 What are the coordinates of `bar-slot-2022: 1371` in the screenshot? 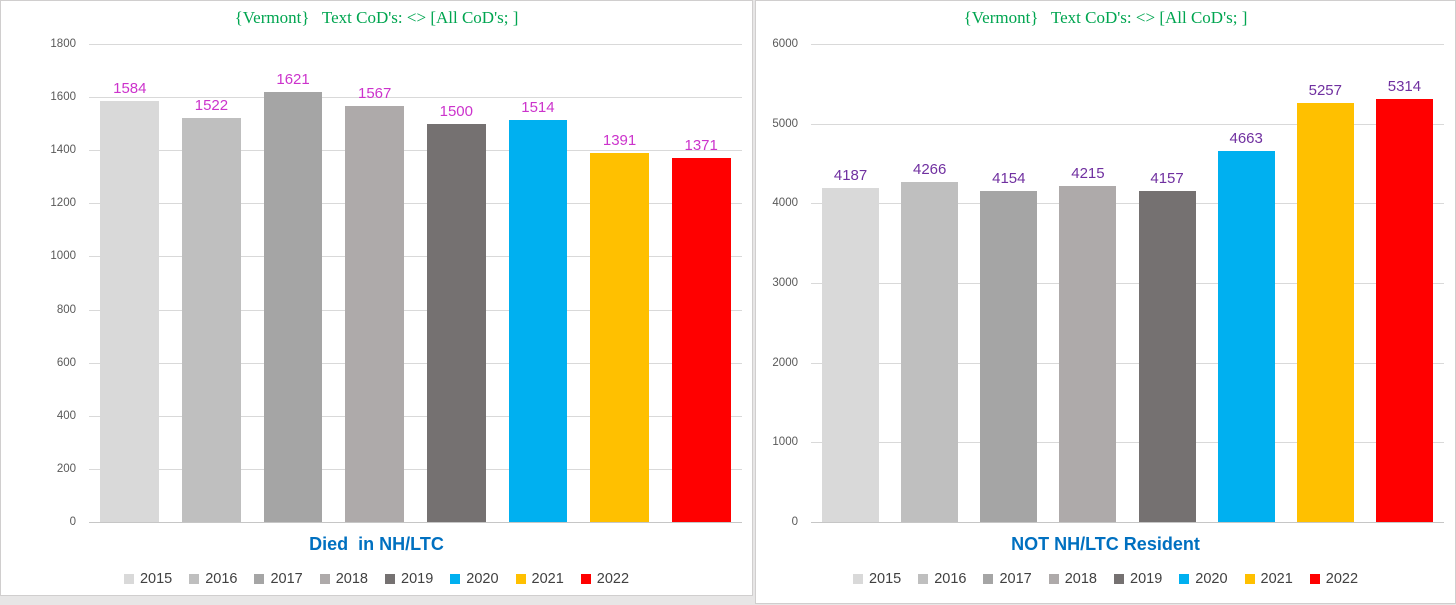 It's located at (701, 283).